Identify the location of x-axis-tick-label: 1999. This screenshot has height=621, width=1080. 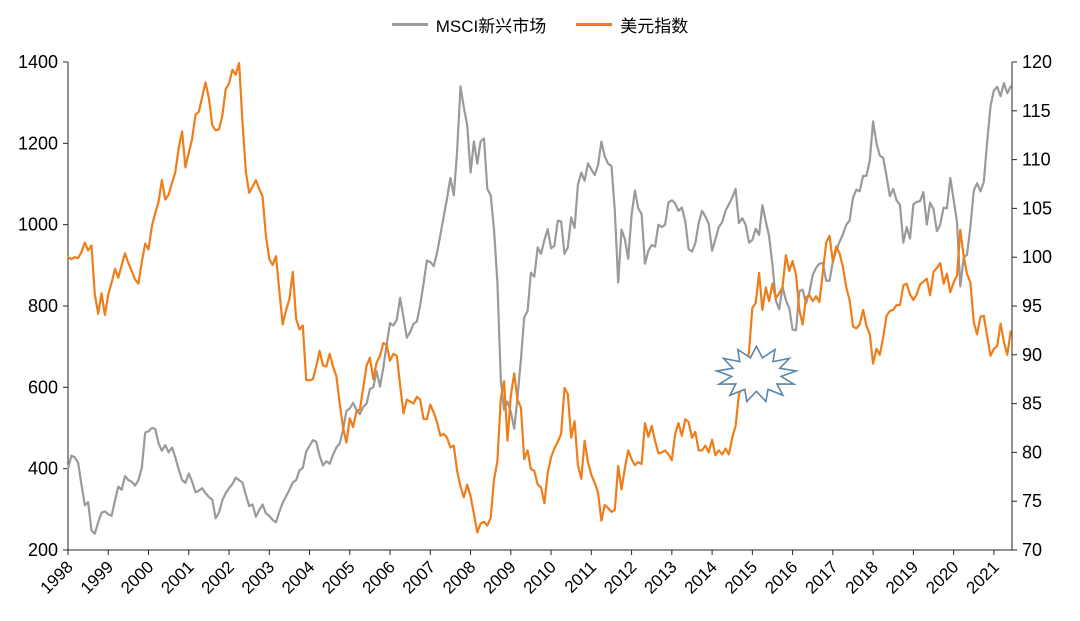
(97, 577).